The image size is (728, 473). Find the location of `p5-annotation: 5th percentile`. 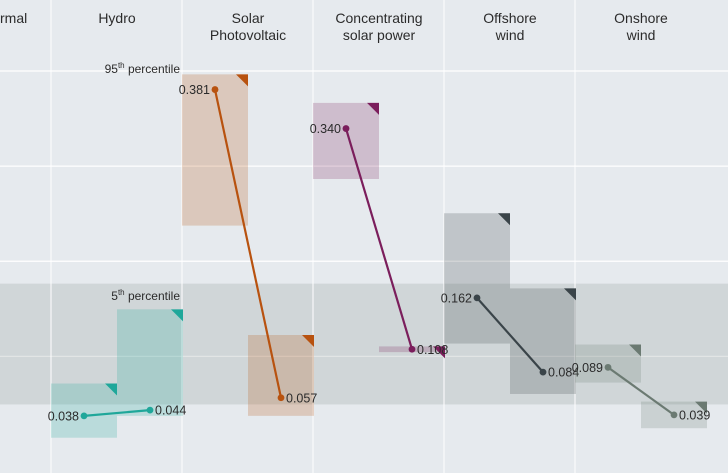

p5-annotation: 5th percentile is located at coordinates (145, 295).